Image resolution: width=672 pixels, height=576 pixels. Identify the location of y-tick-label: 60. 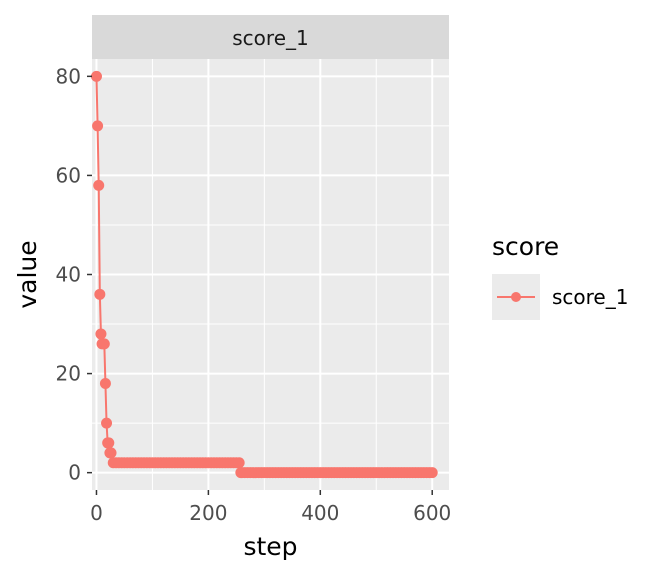
(68, 175).